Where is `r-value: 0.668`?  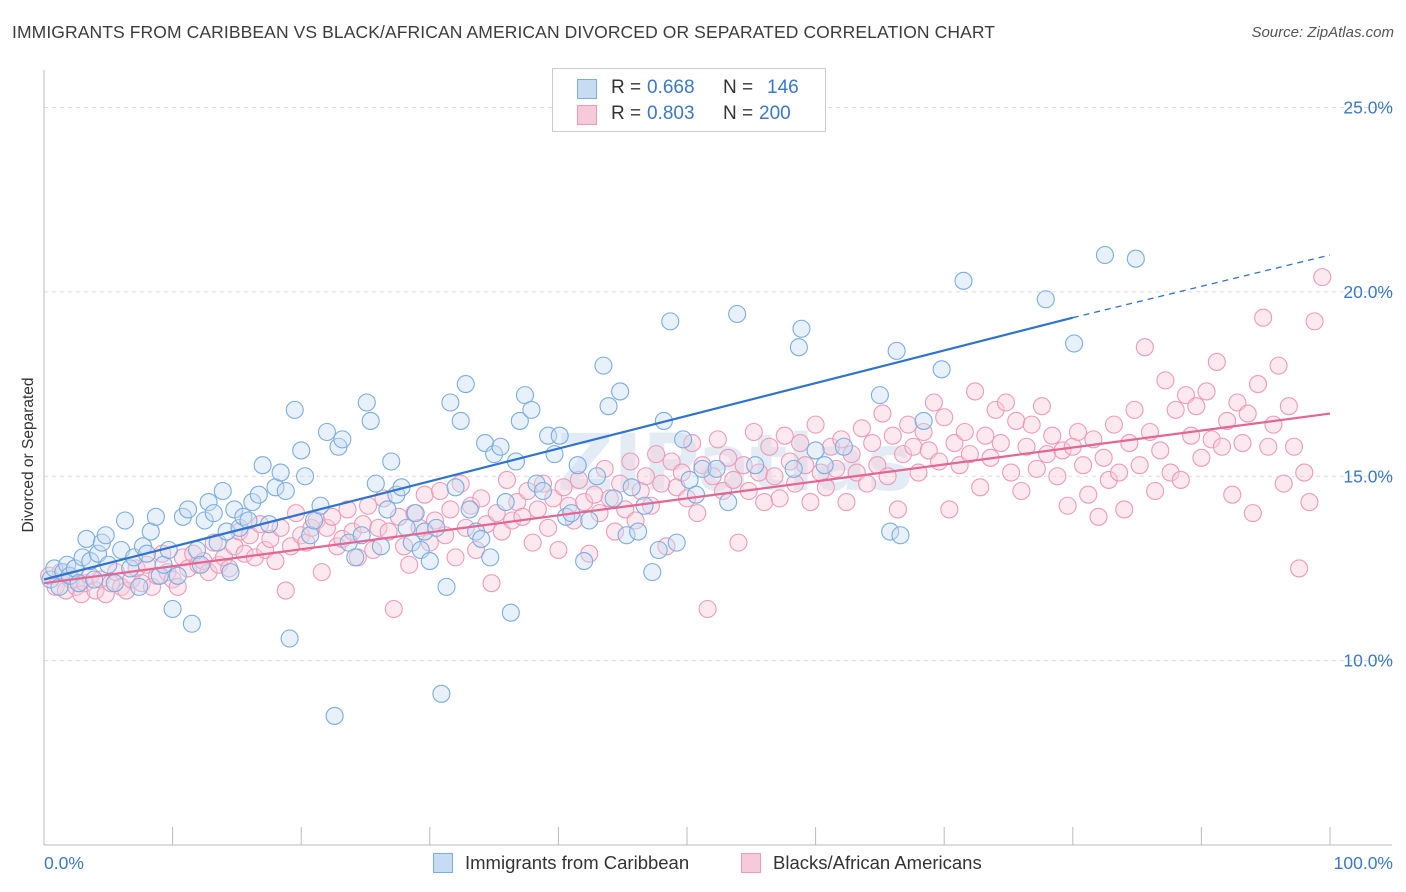
r-value: 0.668 is located at coordinates (671, 87).